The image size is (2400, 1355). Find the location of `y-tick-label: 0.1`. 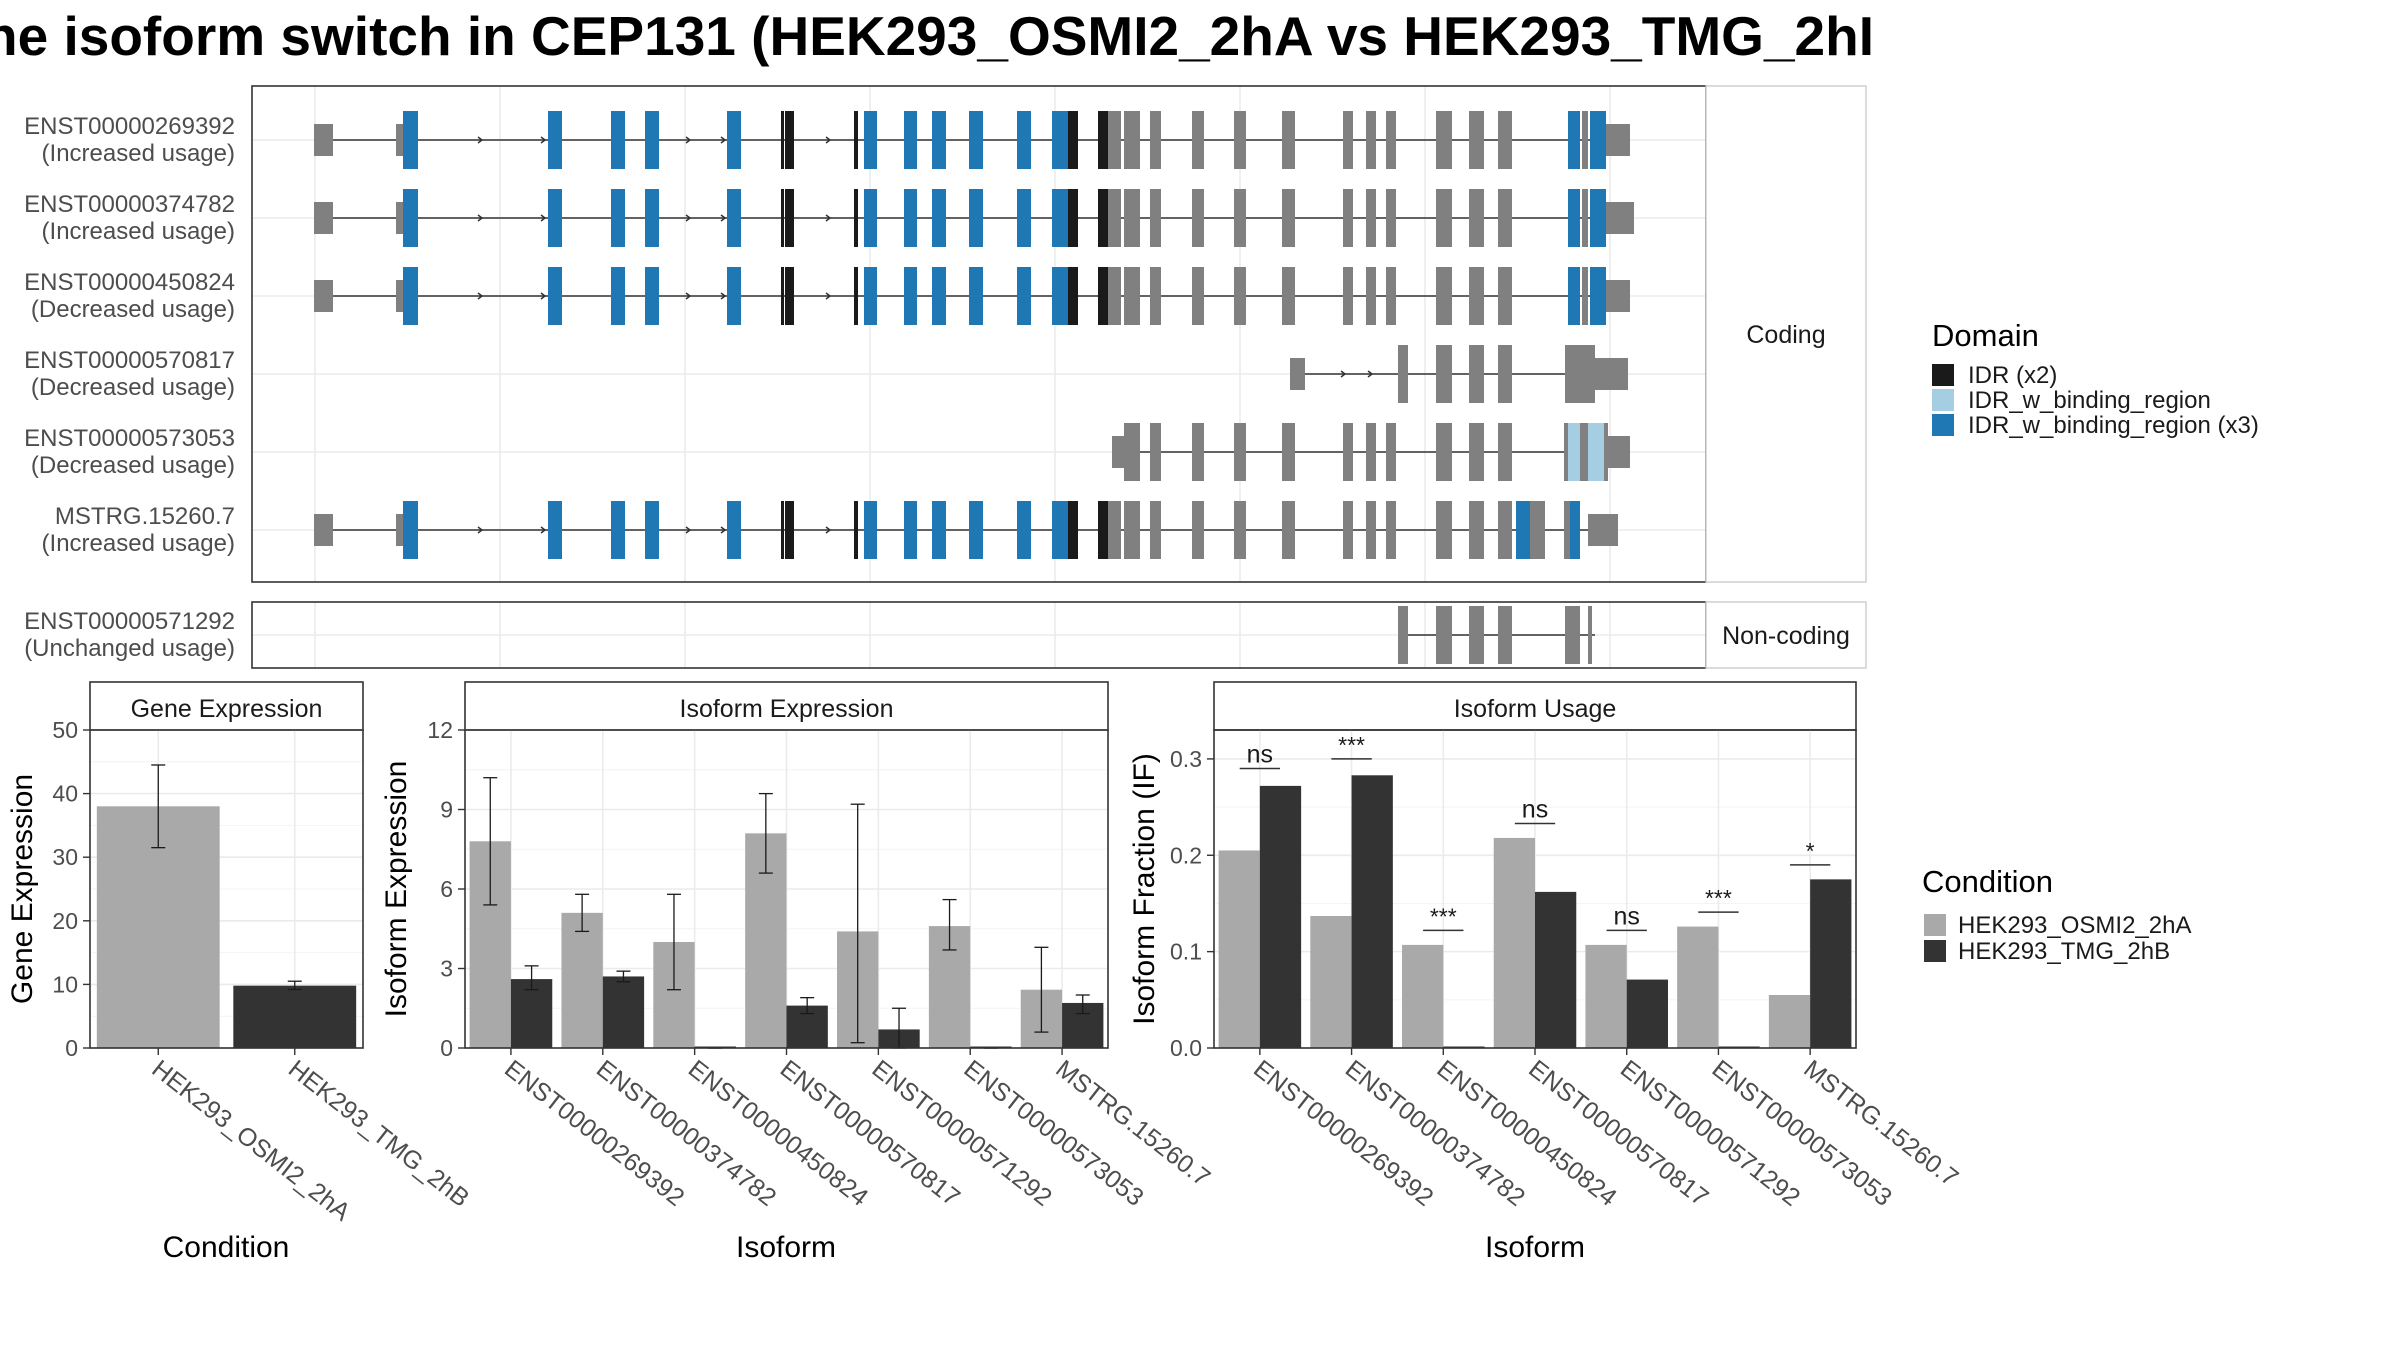

y-tick-label: 0.1 is located at coordinates (1186, 952).